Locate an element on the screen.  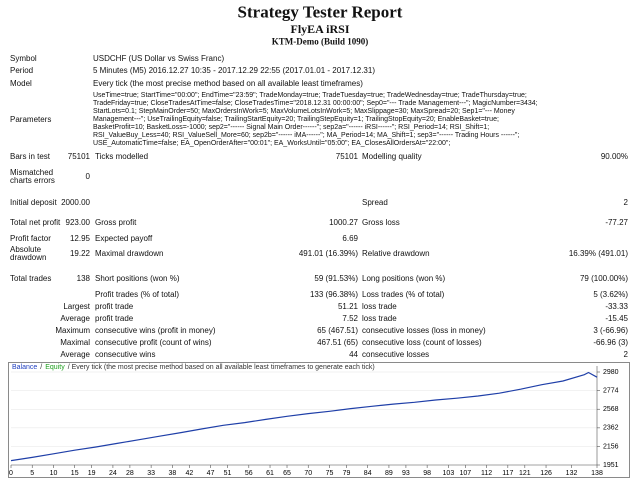
row-value: 491.01 (16.39%) is located at coordinates (328, 253).